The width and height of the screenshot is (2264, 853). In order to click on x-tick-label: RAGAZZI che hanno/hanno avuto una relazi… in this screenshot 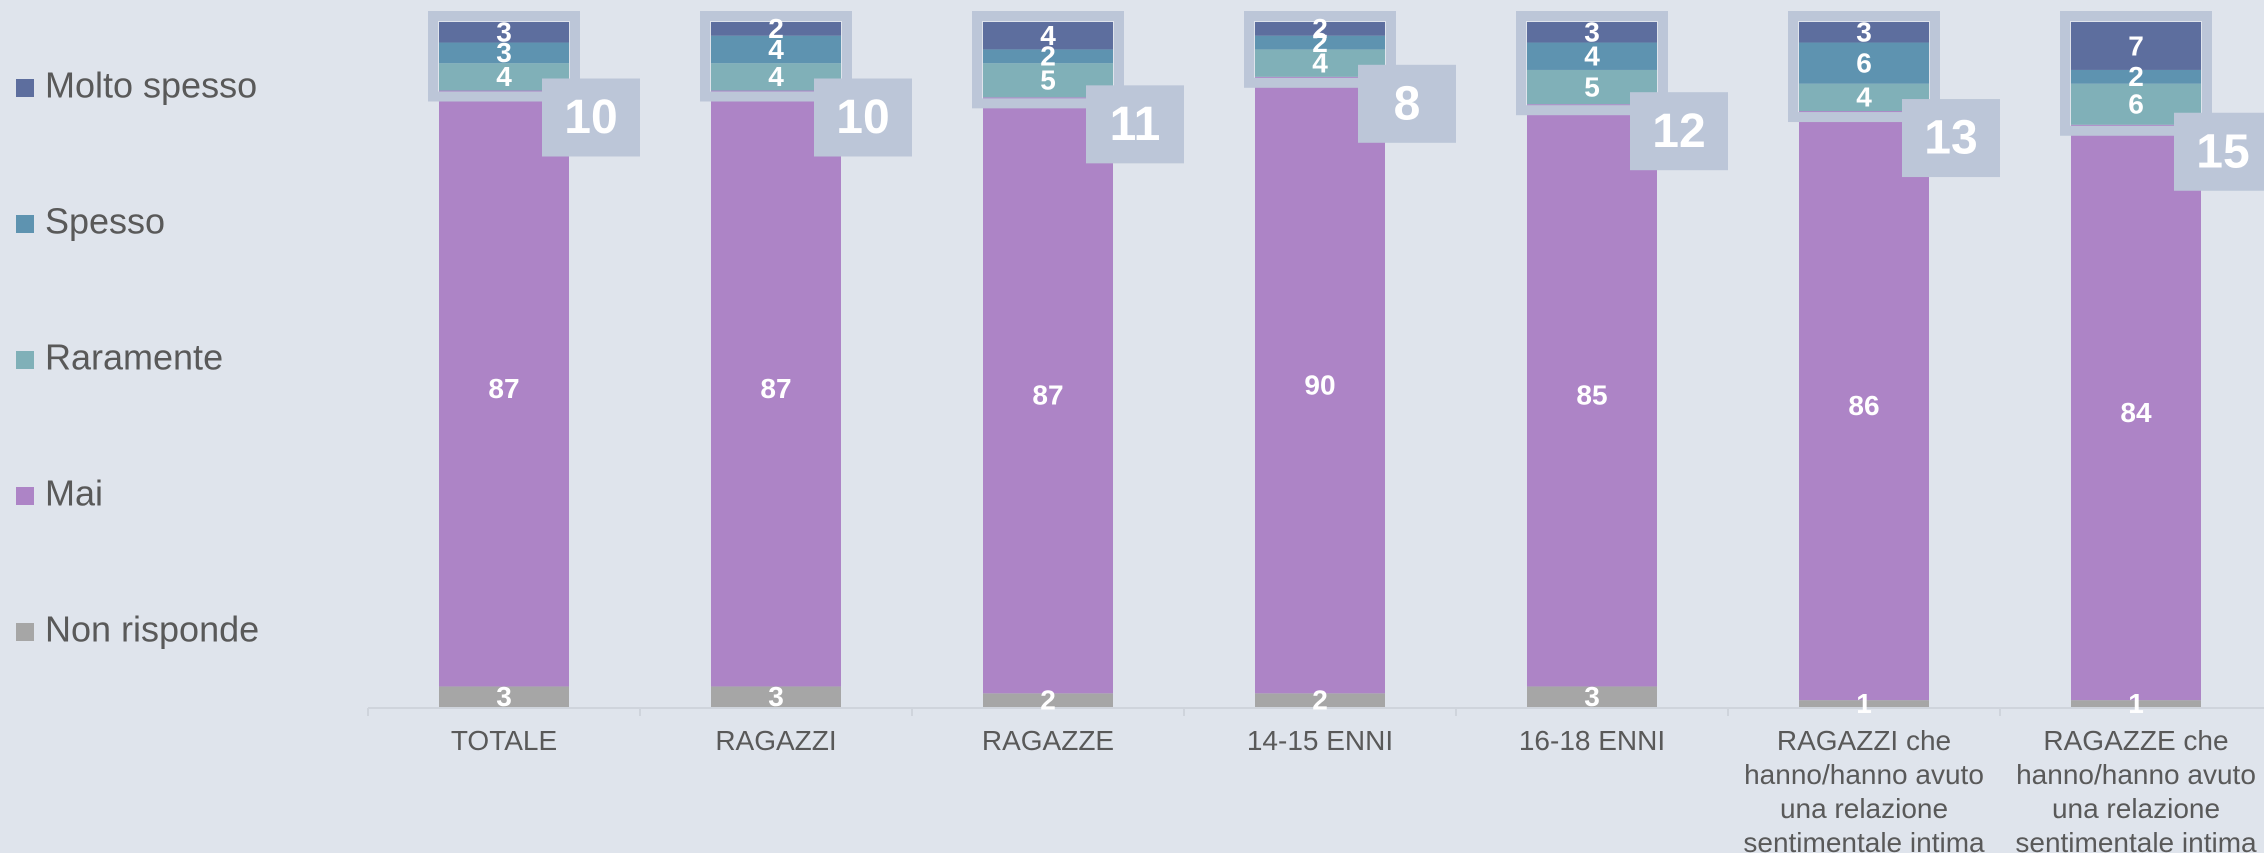, I will do `click(1864, 789)`.